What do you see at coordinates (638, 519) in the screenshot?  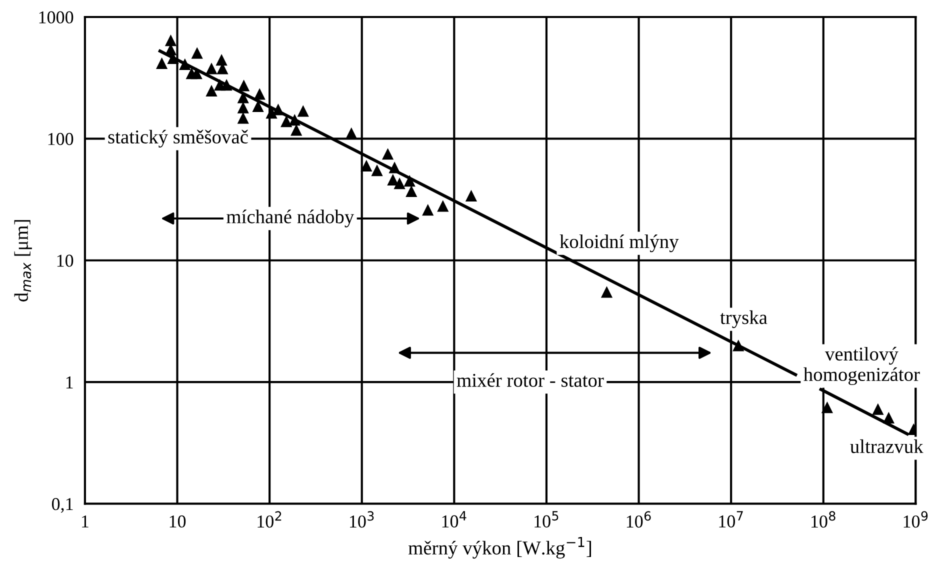 I see `x-tick-label: 10$^{6}$` at bounding box center [638, 519].